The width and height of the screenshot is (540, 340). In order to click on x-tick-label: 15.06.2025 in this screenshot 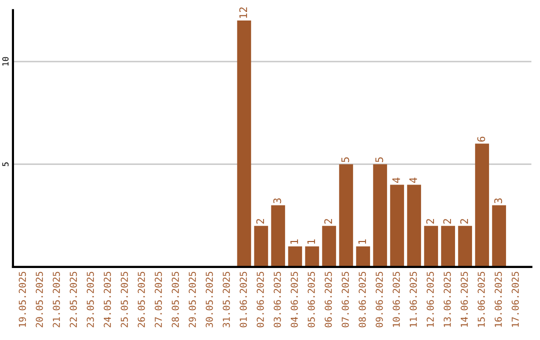, I will do `click(481, 299)`.